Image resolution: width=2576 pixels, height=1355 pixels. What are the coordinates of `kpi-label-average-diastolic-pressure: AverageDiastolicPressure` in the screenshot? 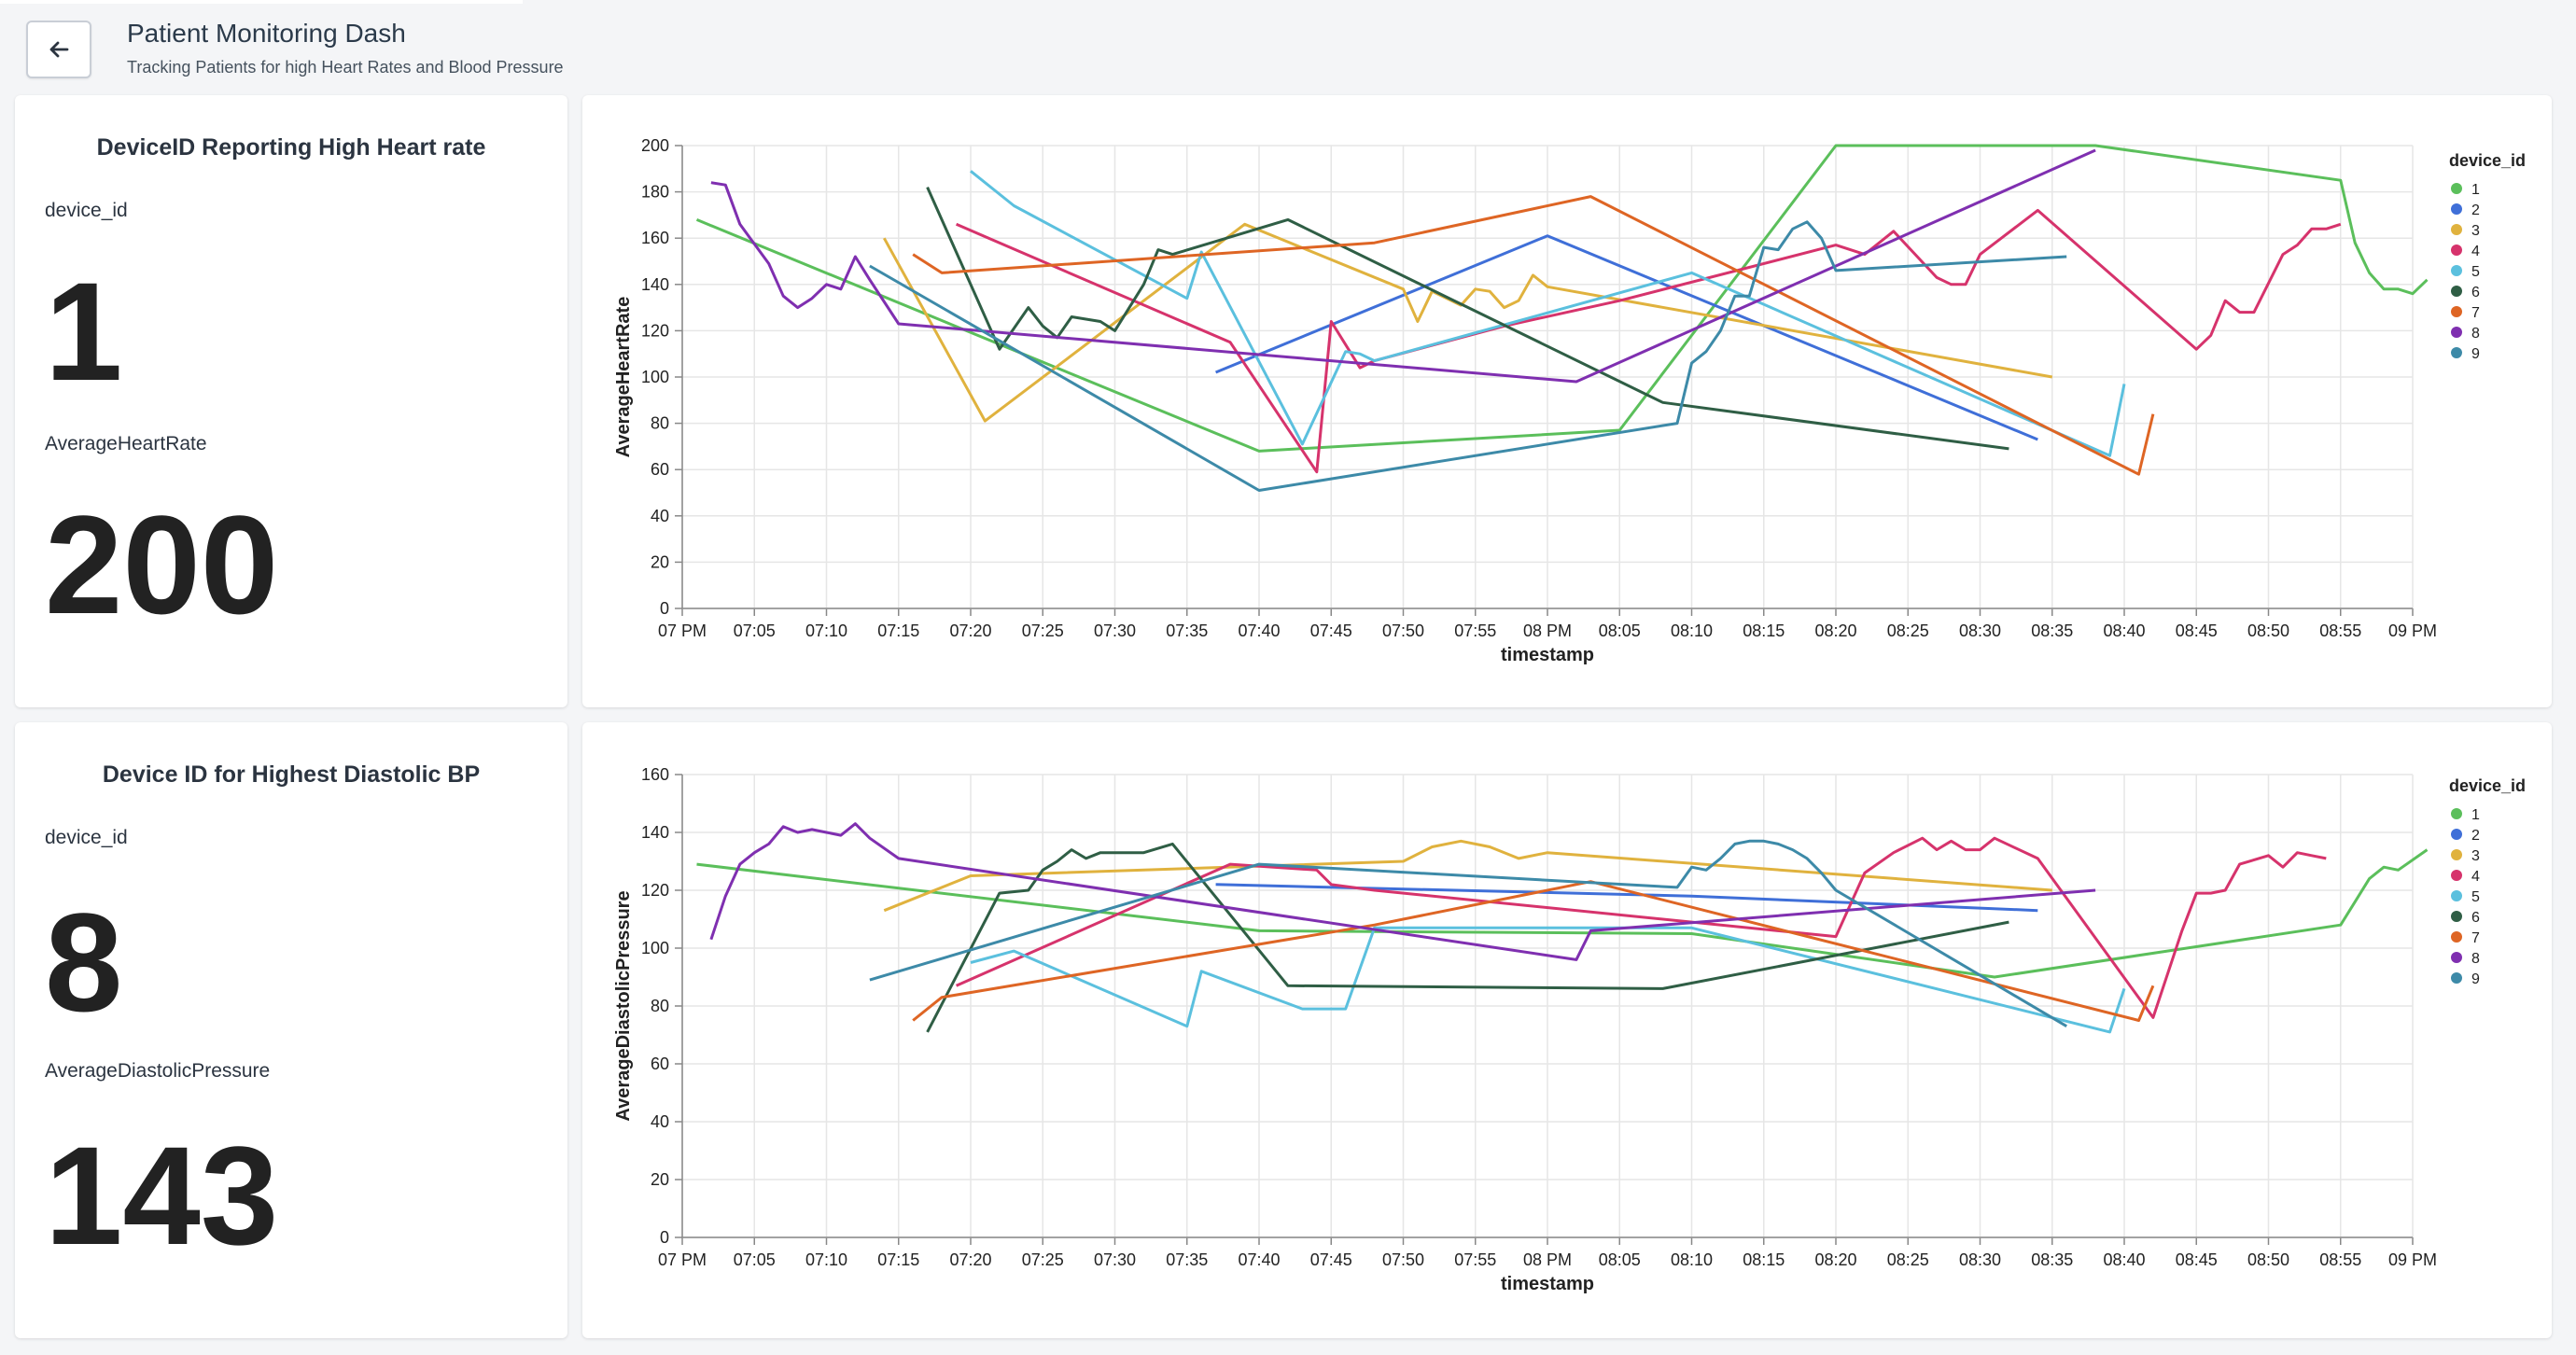 It's located at (158, 1071).